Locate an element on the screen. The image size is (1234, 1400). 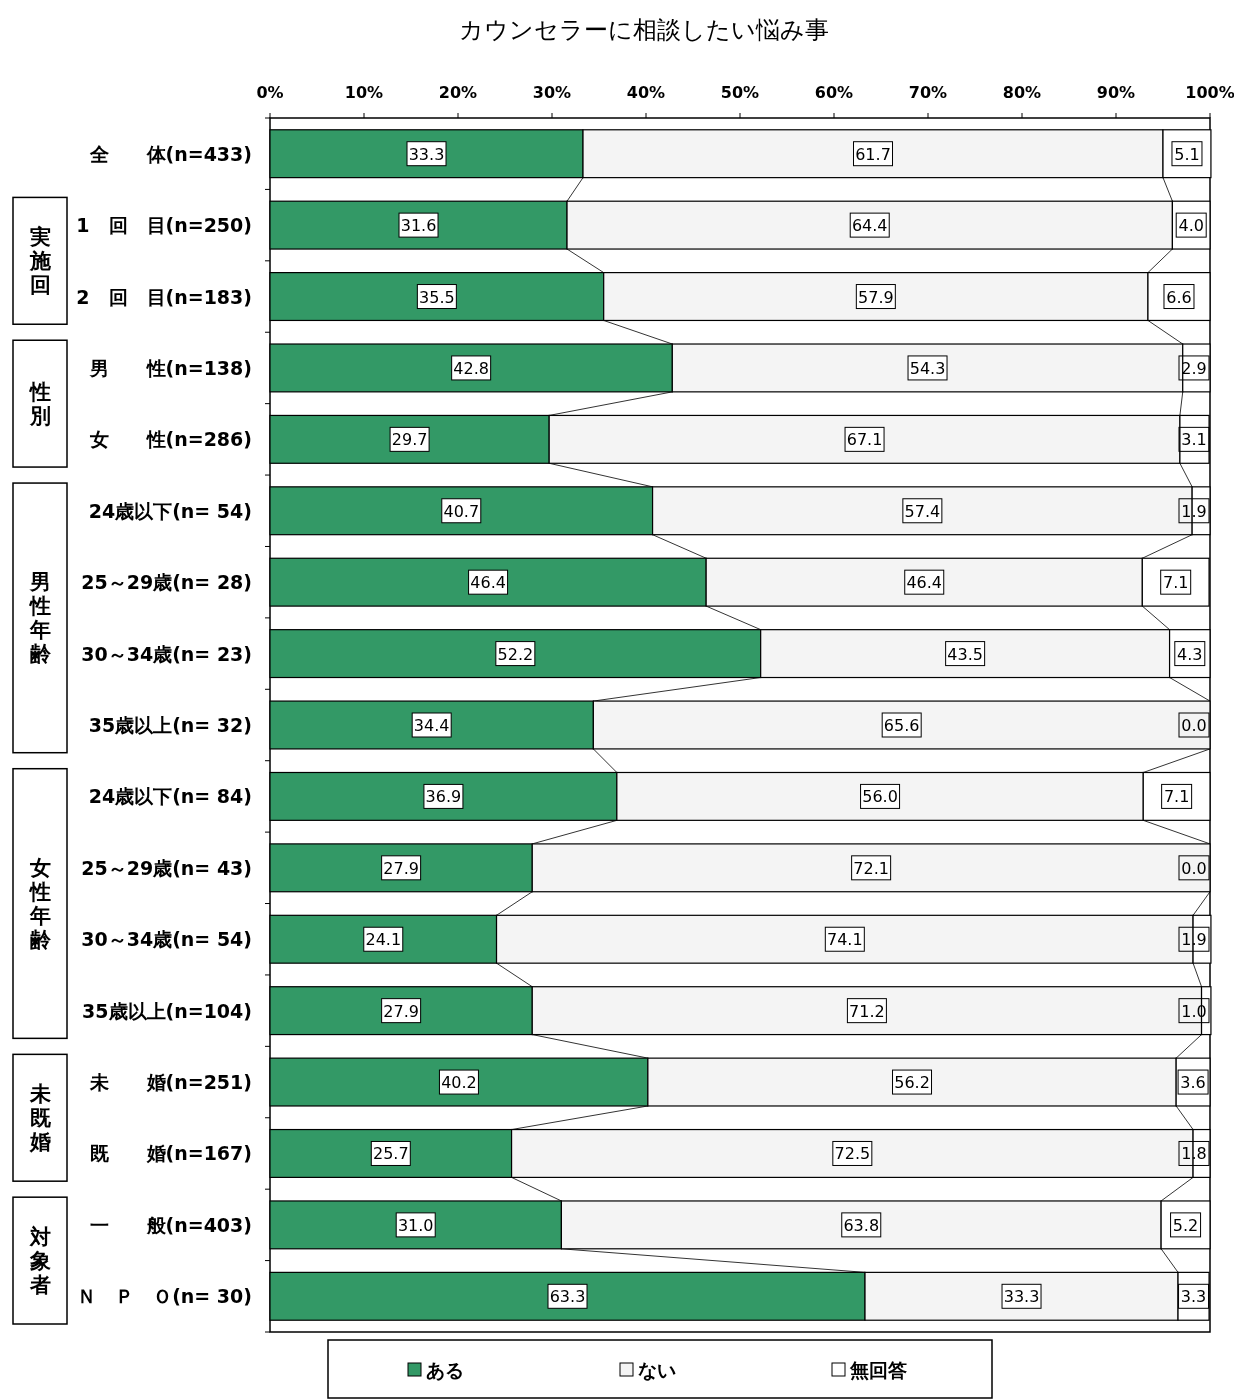
data-label: 4.3 is located at coordinates (1190, 654).